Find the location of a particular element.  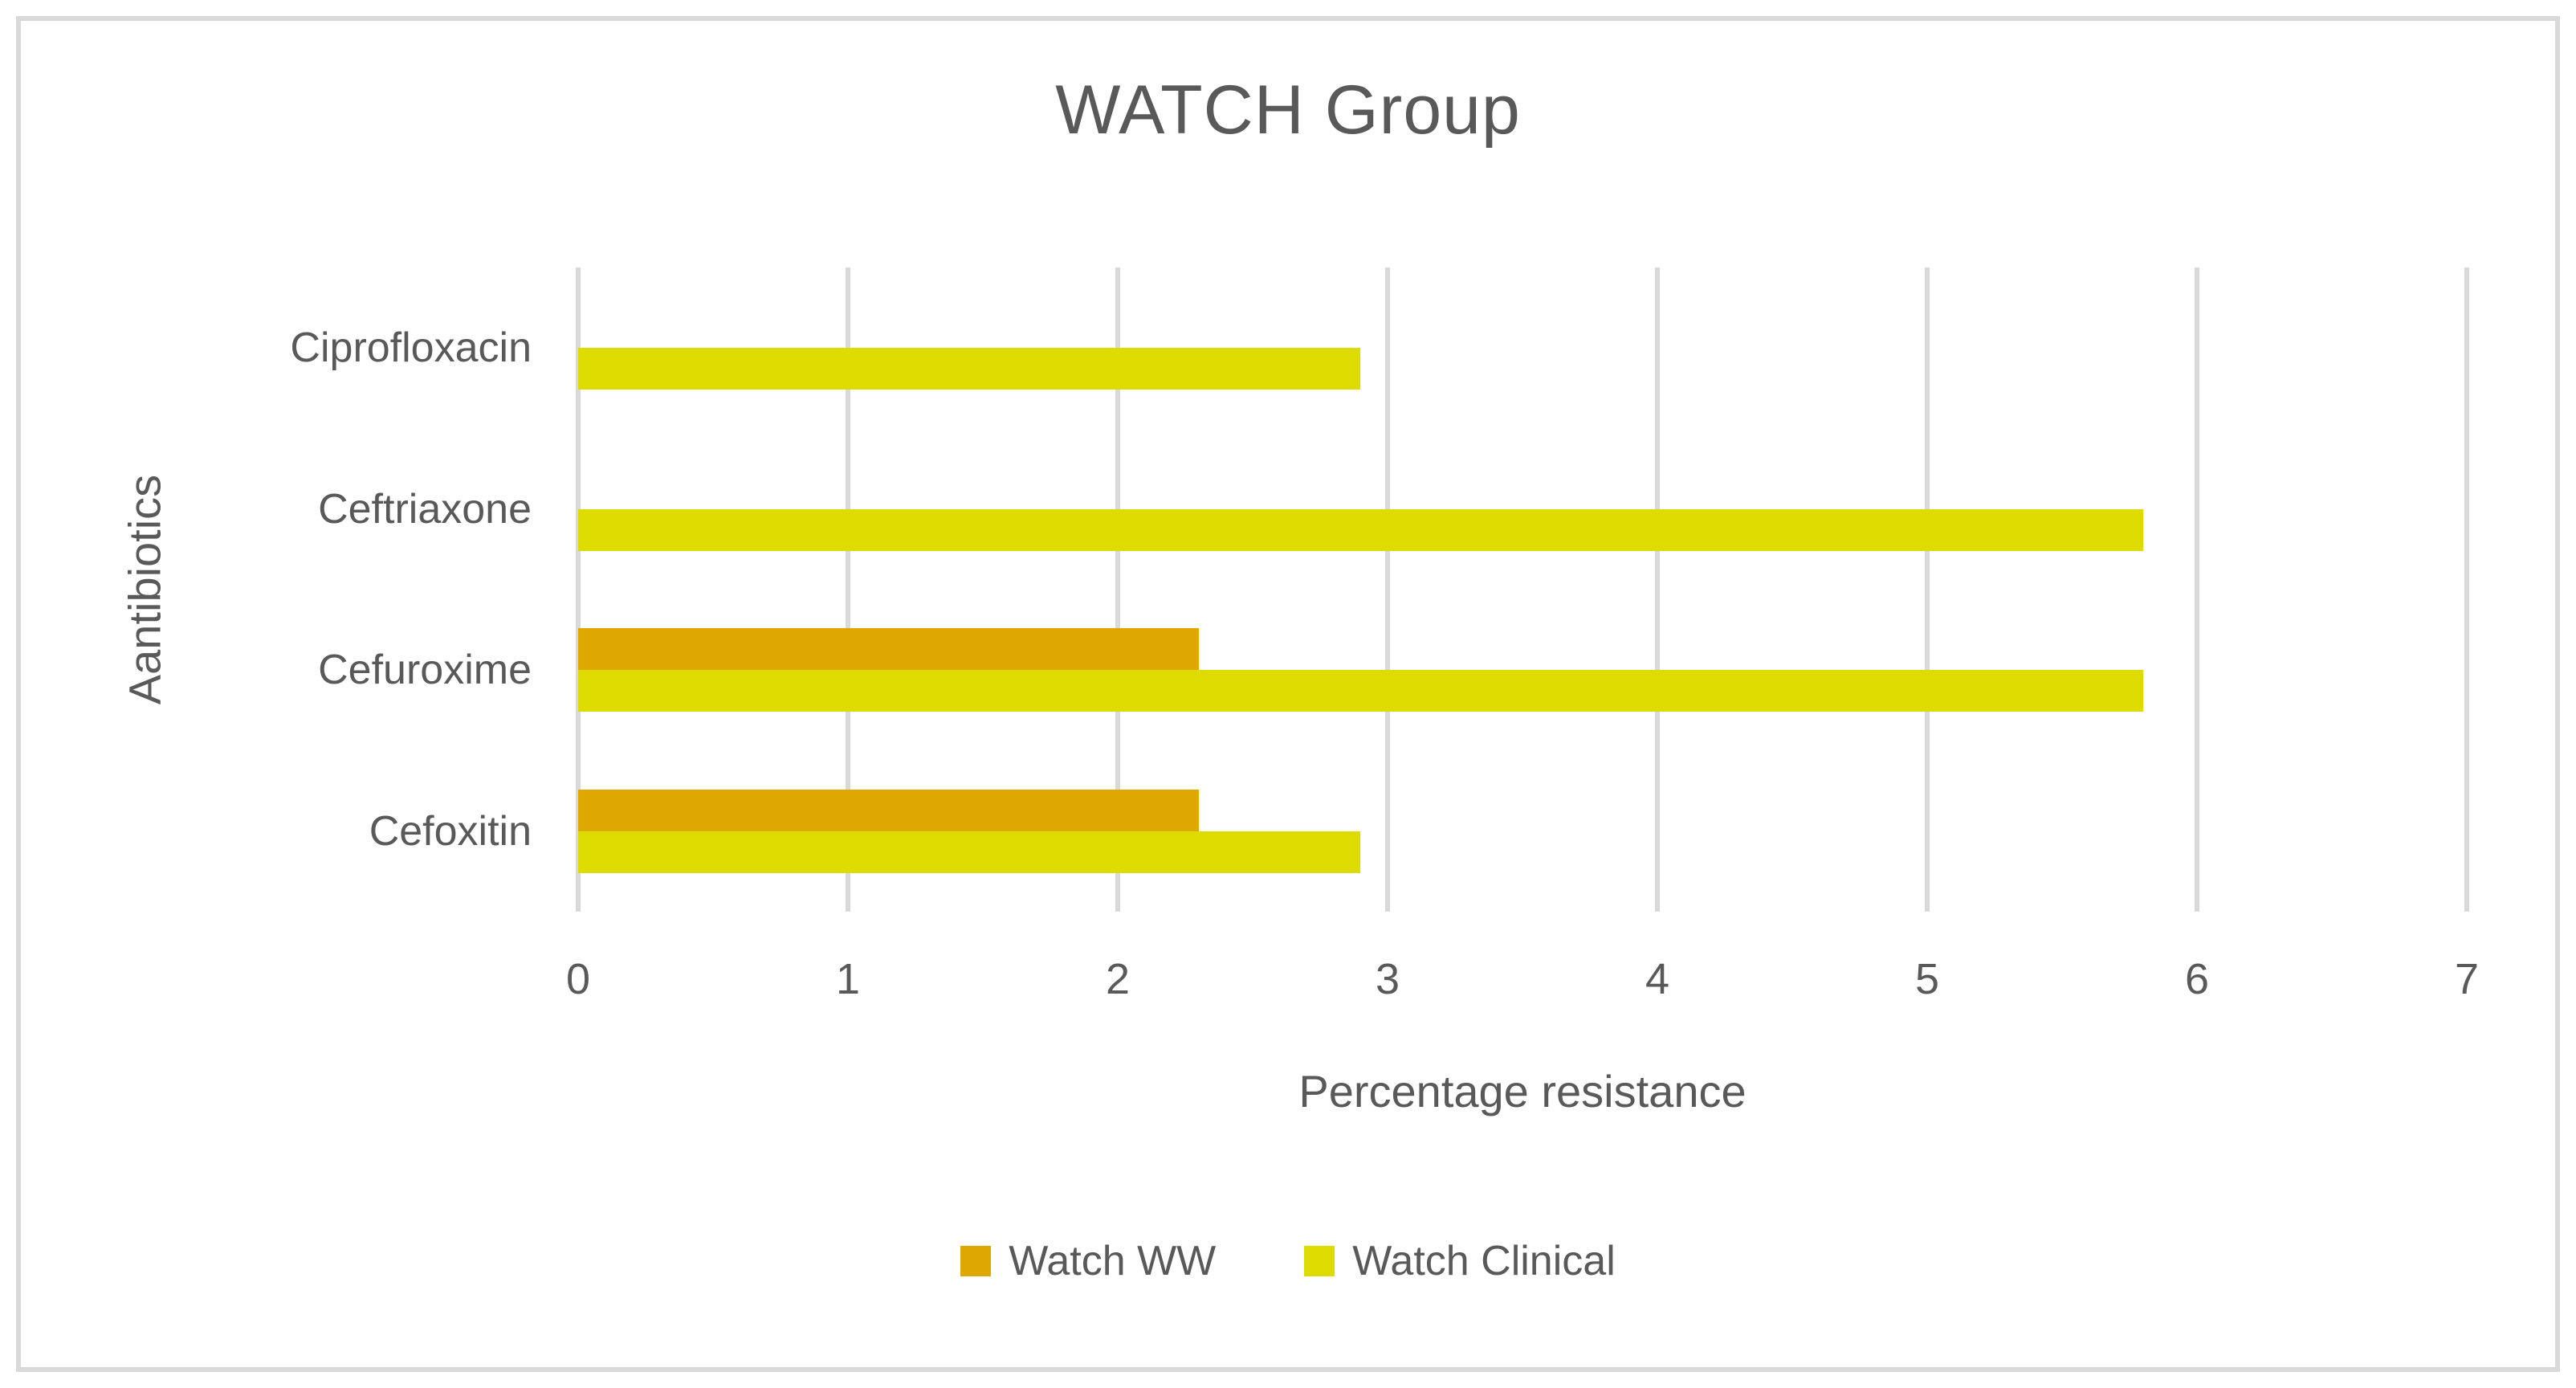

bar-watch-clinical-cefuroxime is located at coordinates (1360, 691).